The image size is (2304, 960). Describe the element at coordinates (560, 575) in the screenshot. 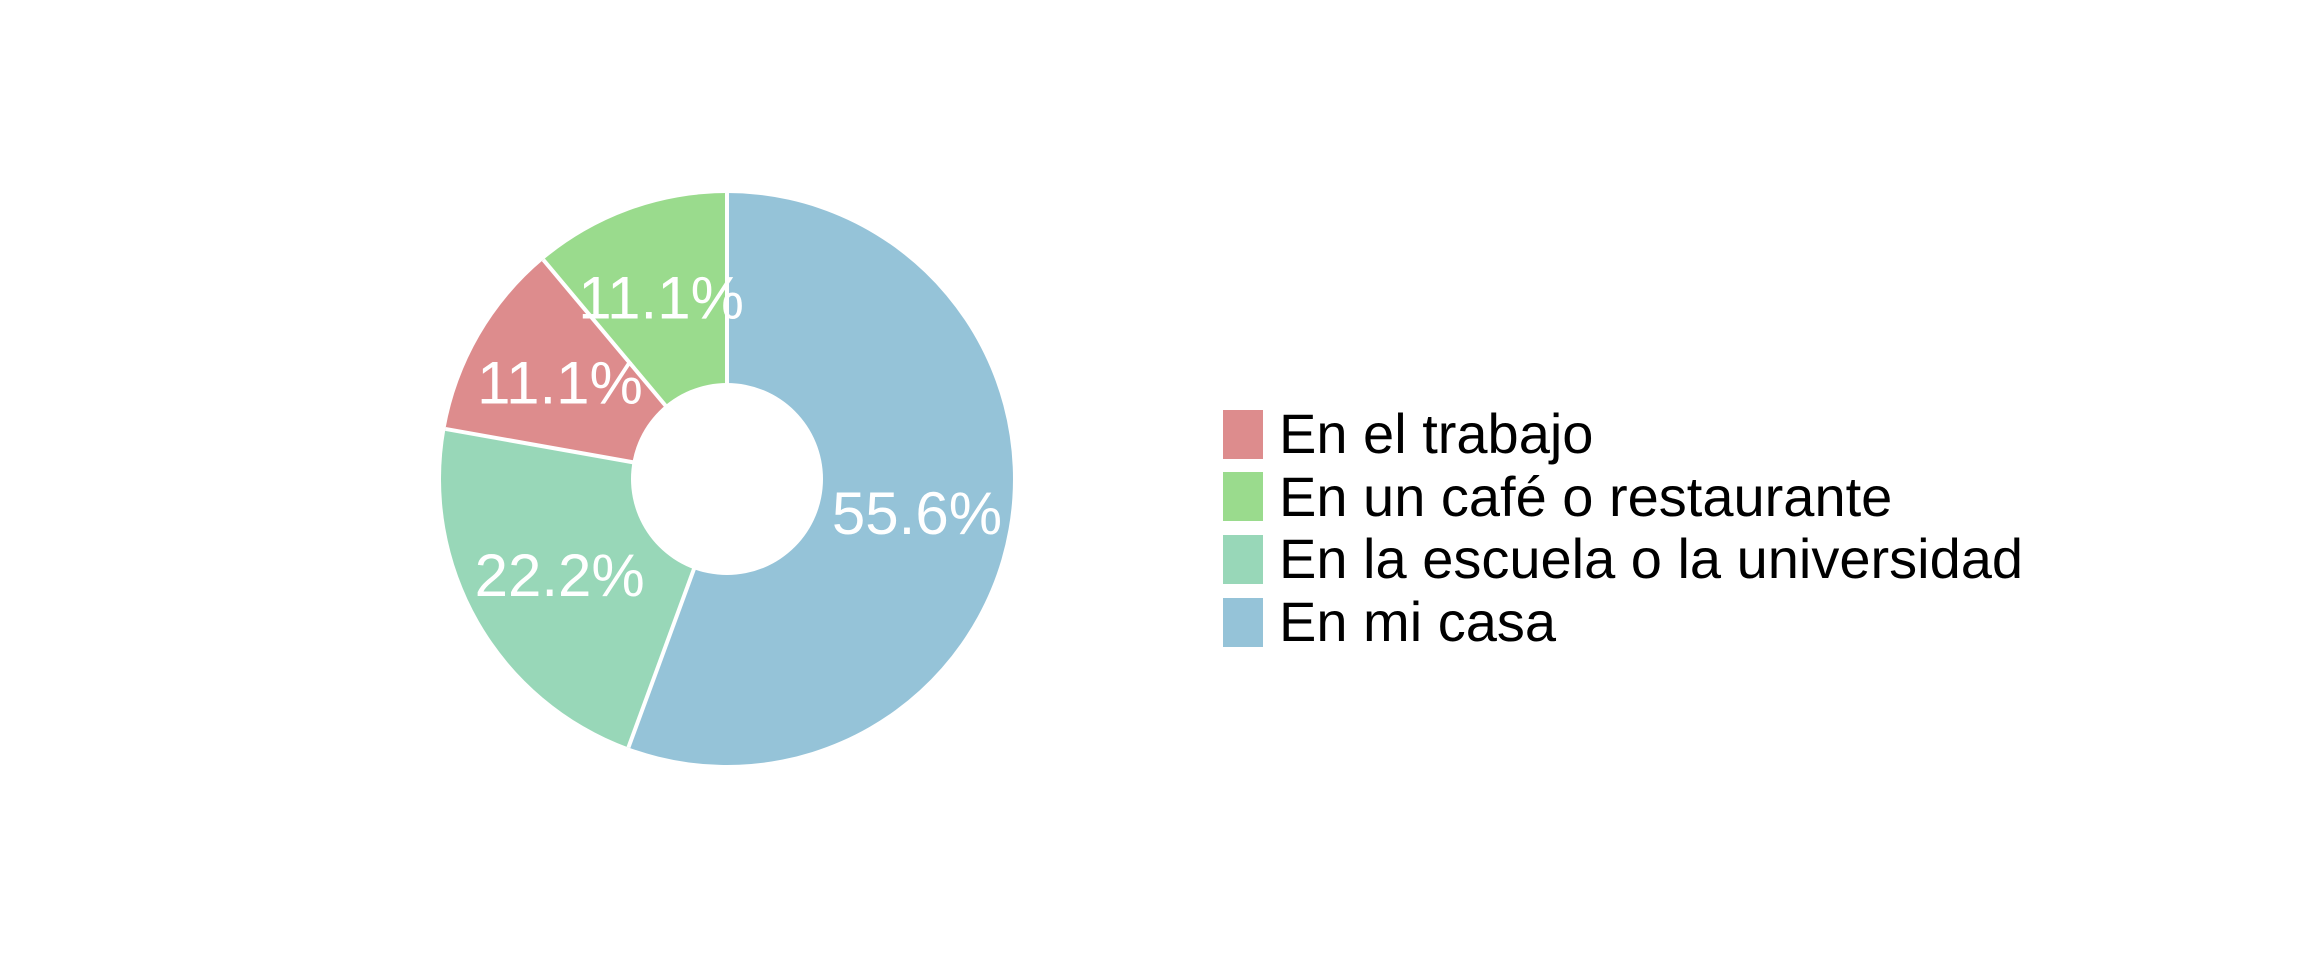

I see `percent-label: 22.2%` at that location.